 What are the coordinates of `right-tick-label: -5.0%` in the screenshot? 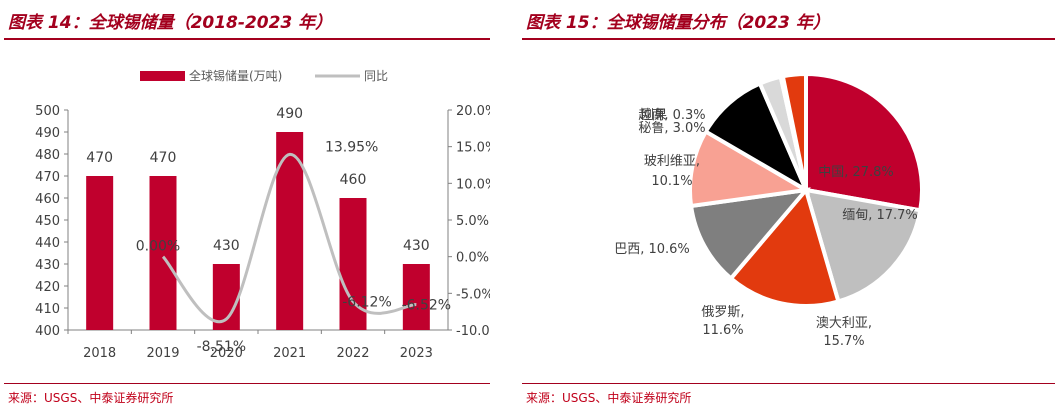 It's located at (473, 294).